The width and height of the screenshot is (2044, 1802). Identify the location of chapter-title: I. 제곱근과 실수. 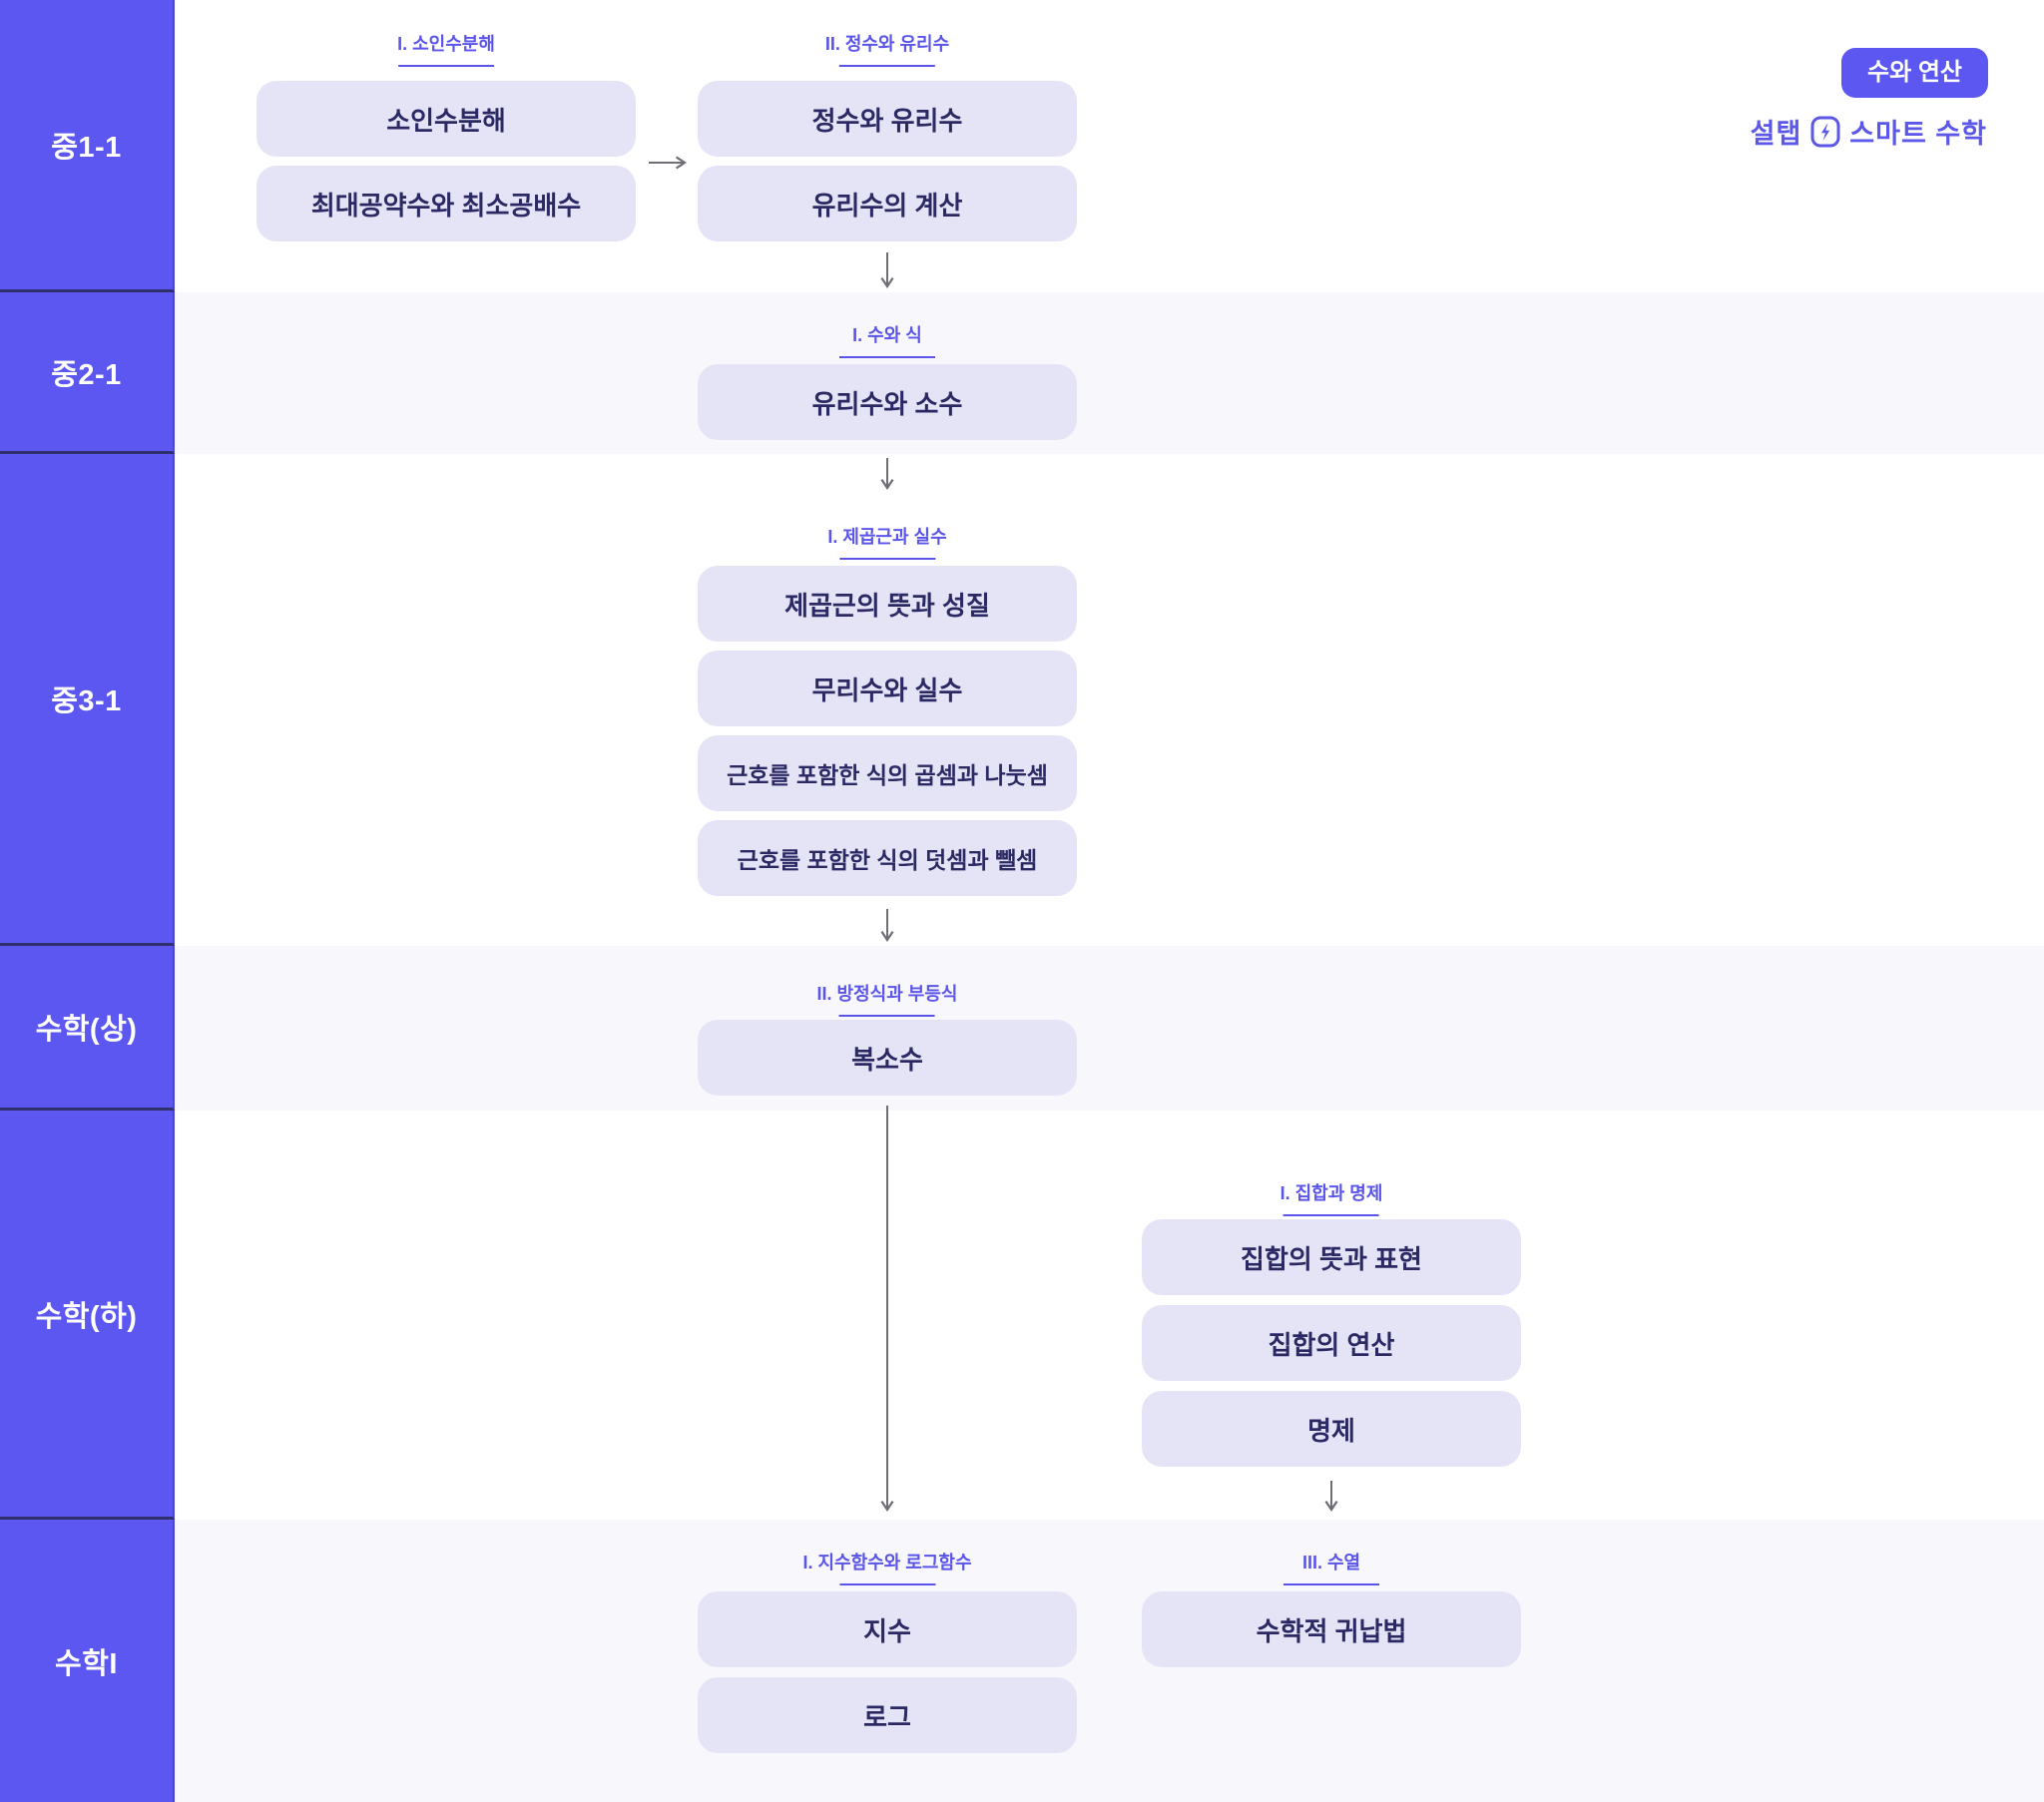
(887, 537).